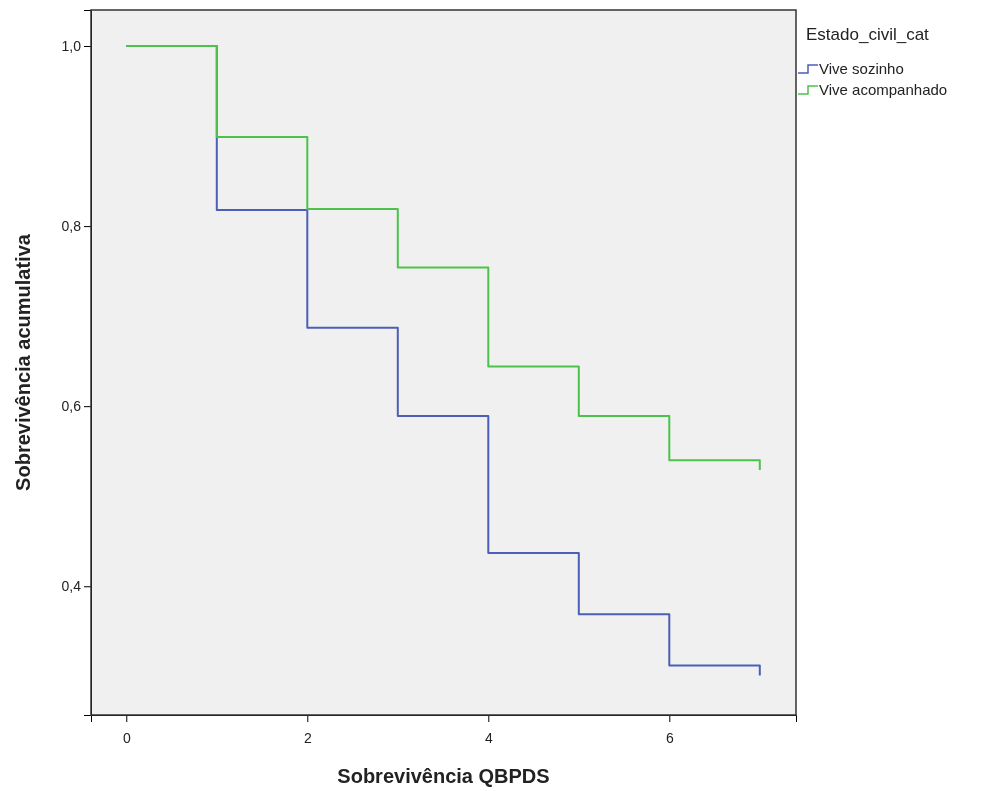 The height and width of the screenshot is (791, 1002). Describe the element at coordinates (488, 738) in the screenshot. I see `x-tick-label: 4` at that location.